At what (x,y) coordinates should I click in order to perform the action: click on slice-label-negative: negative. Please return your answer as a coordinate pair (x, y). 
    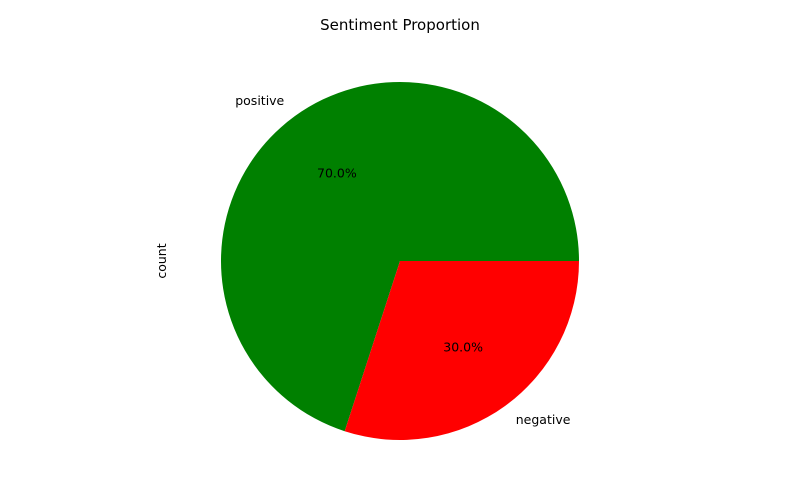
    Looking at the image, I should click on (543, 419).